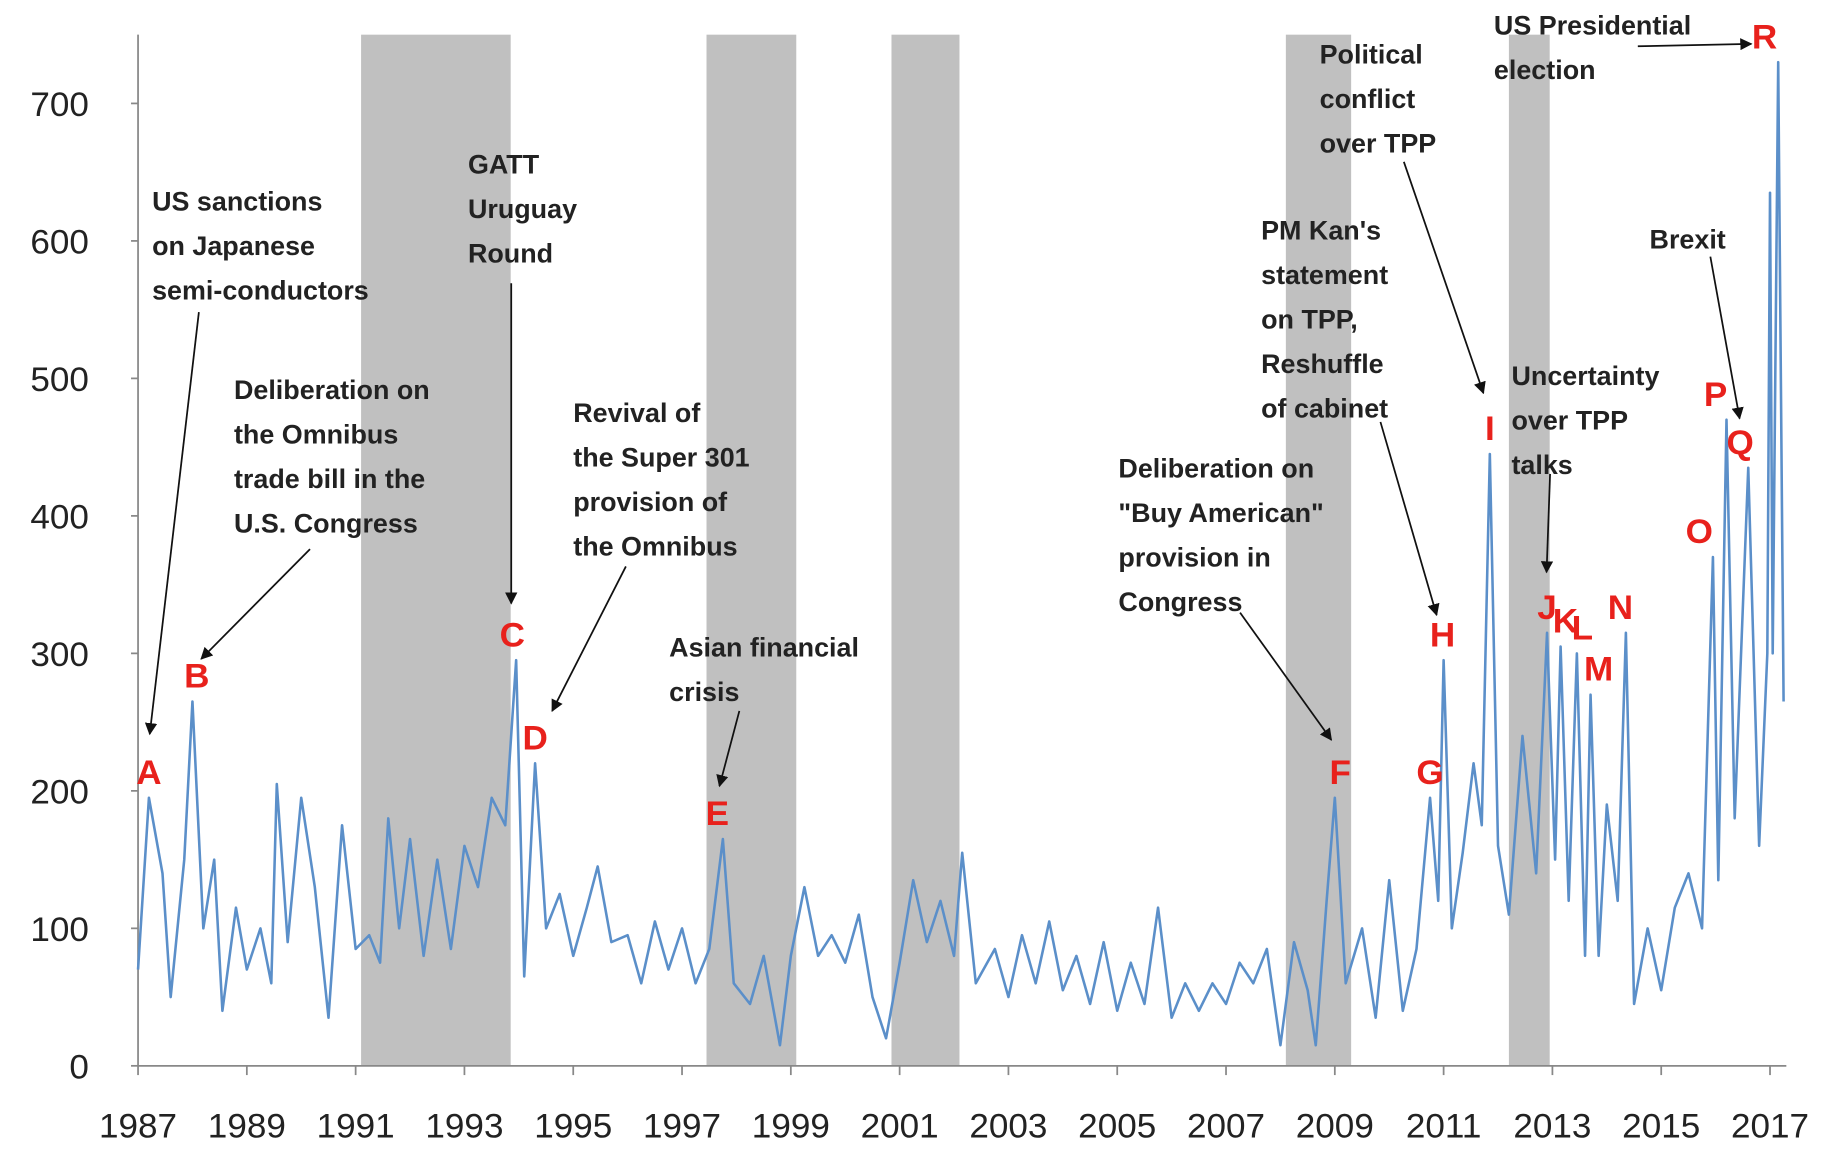 The width and height of the screenshot is (1825, 1156). I want to click on annotation: US sanctions on Japanese semi-conductors, so click(260, 246).